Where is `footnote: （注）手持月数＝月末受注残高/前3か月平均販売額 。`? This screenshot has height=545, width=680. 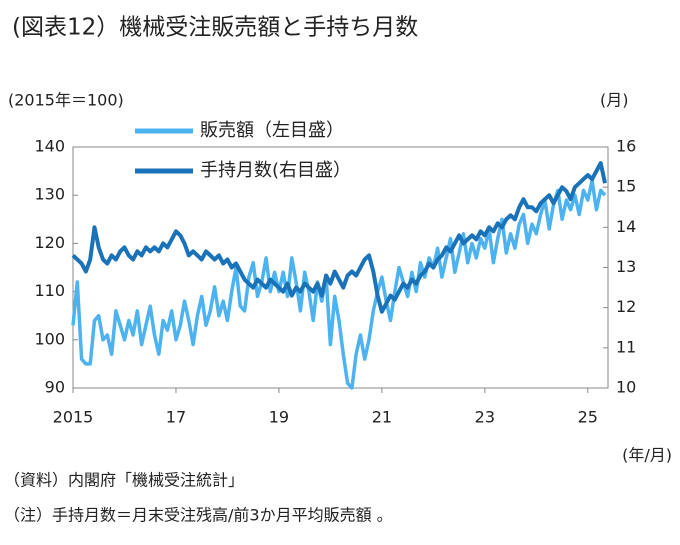 footnote: （注）手持月数＝月末受注残高/前3か月平均販売額 。 is located at coordinates (198, 515).